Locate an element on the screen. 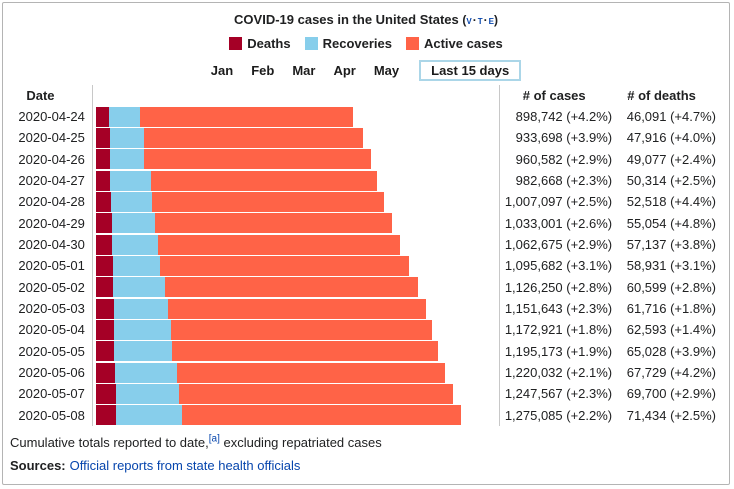 This screenshot has height=489, width=734. deaths-value: 61,716 (+1.8%) is located at coordinates (671, 309).